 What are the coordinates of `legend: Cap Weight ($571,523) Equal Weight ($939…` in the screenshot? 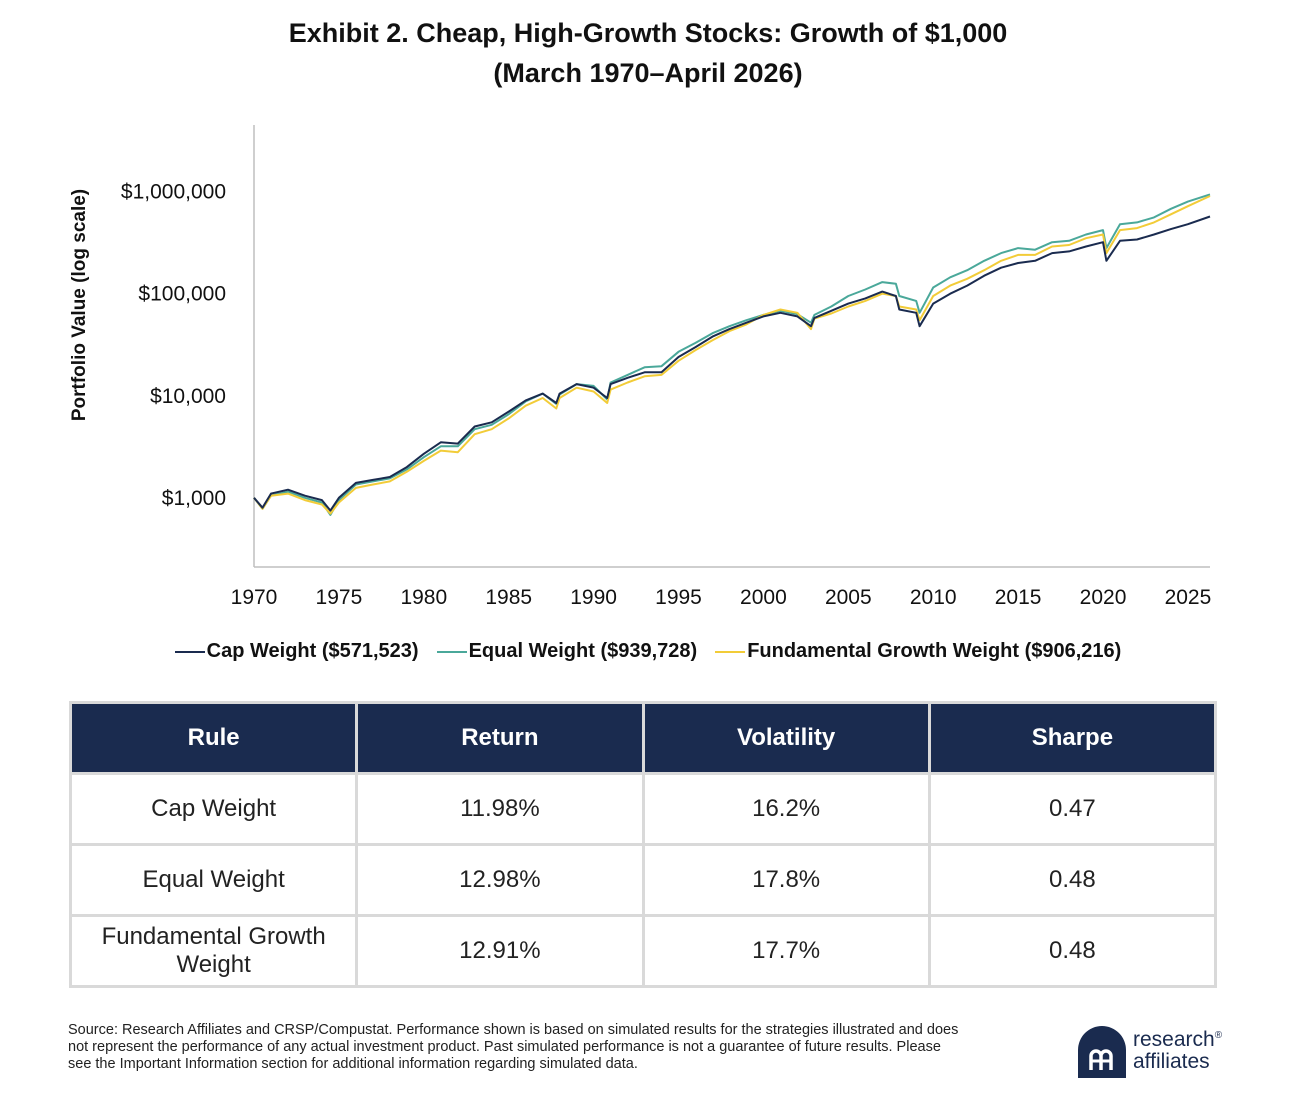 It's located at (648, 651).